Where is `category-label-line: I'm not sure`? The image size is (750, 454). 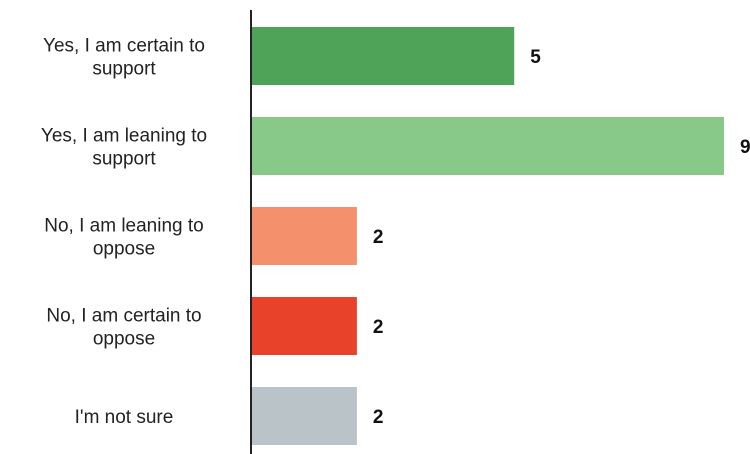
category-label-line: I'm not sure is located at coordinates (124, 417).